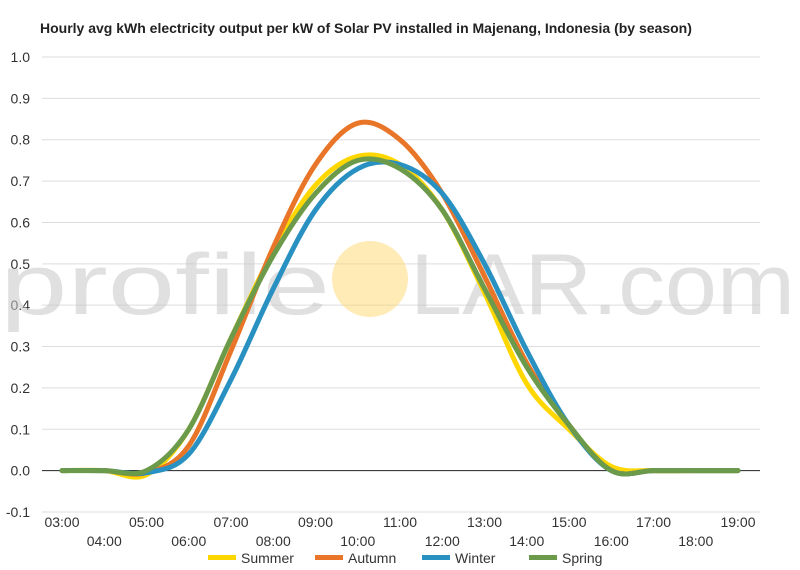  Describe the element at coordinates (400, 522) in the screenshot. I see `x-tick-label: 11:00` at that location.